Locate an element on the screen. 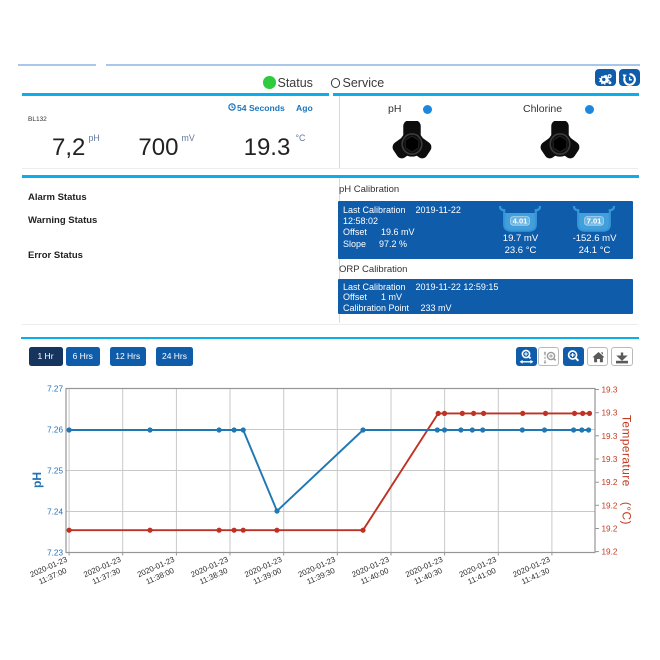 This screenshot has width=660, height=660. svg-text: 2020-01-2311:37:30 is located at coordinates (104, 572).